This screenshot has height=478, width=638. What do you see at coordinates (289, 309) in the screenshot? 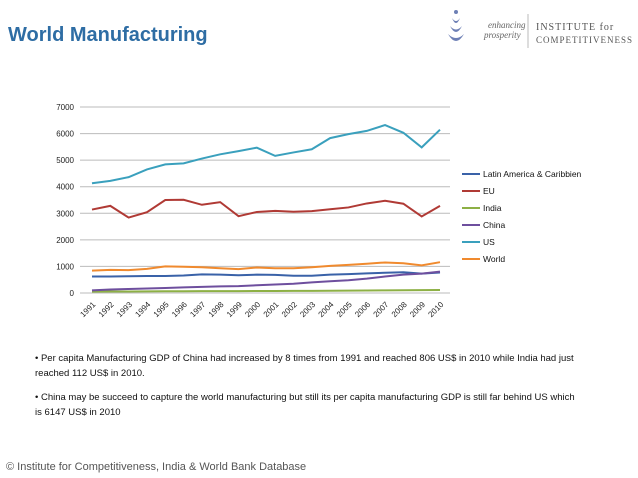
I see `x-tick-label: 2002` at bounding box center [289, 309].